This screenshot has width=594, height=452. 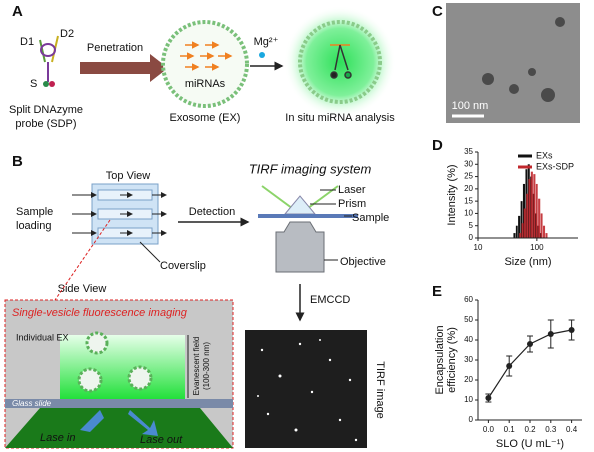 What do you see at coordinates (331, 225) in the screenshot?
I see `pointers` at bounding box center [331, 225].